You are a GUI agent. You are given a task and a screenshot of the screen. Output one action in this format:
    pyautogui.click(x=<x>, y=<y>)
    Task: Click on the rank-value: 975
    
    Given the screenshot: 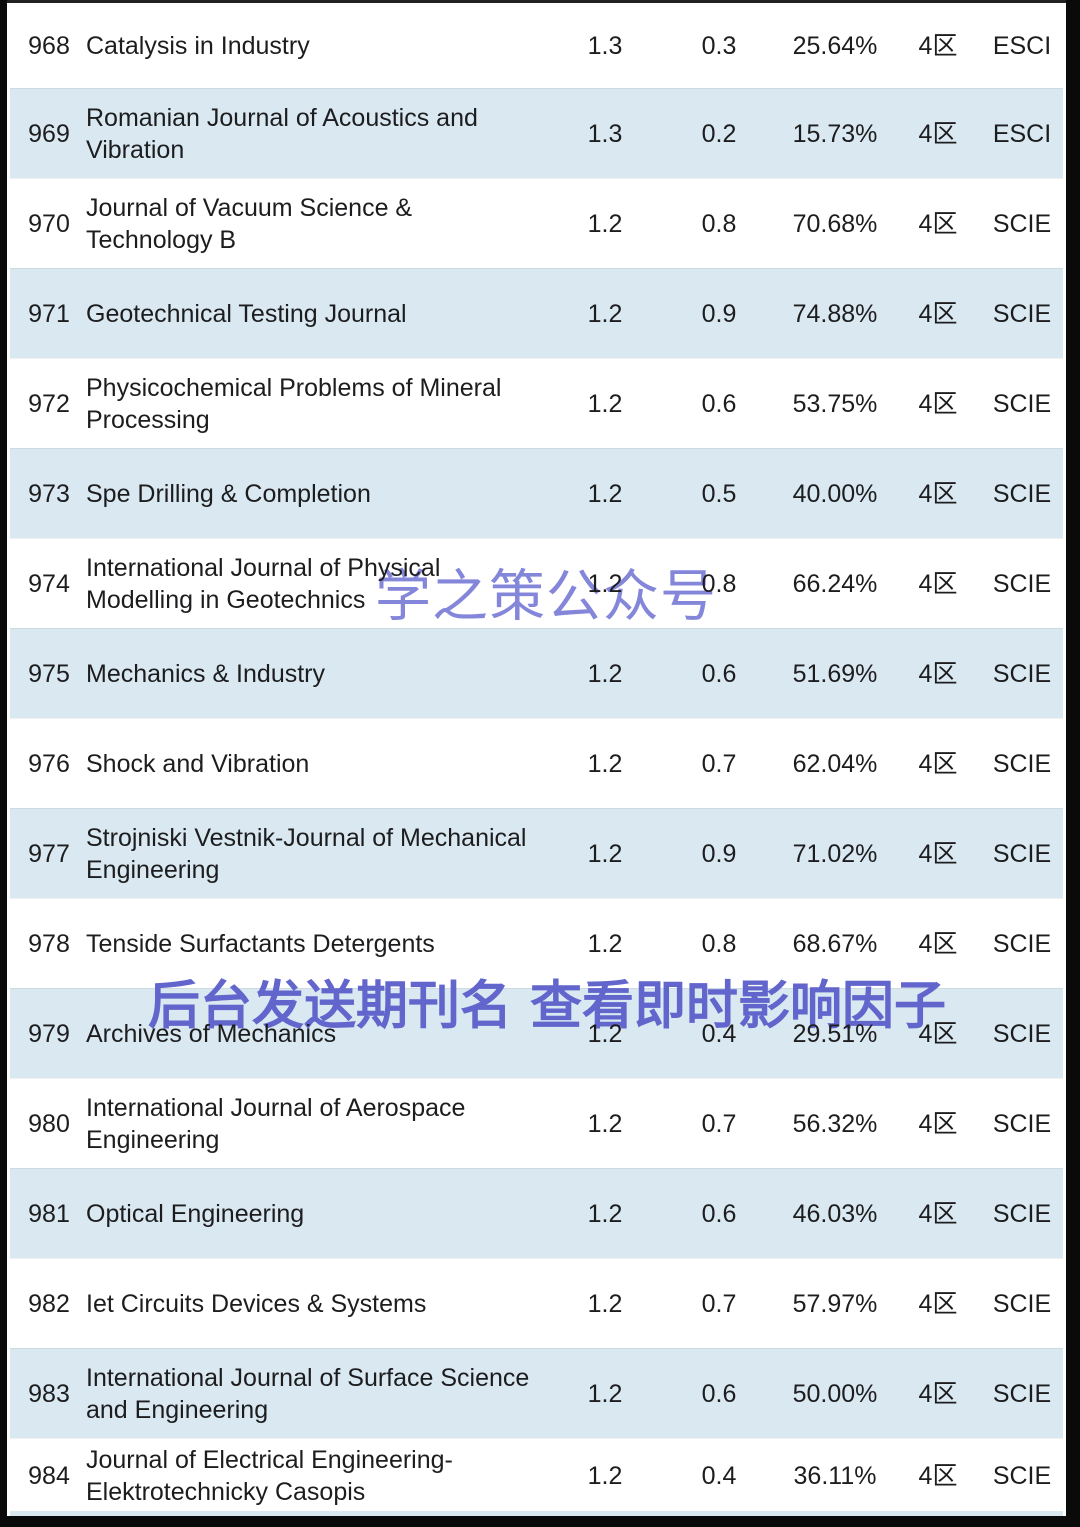 What is the action you would take?
    pyautogui.click(x=49, y=673)
    